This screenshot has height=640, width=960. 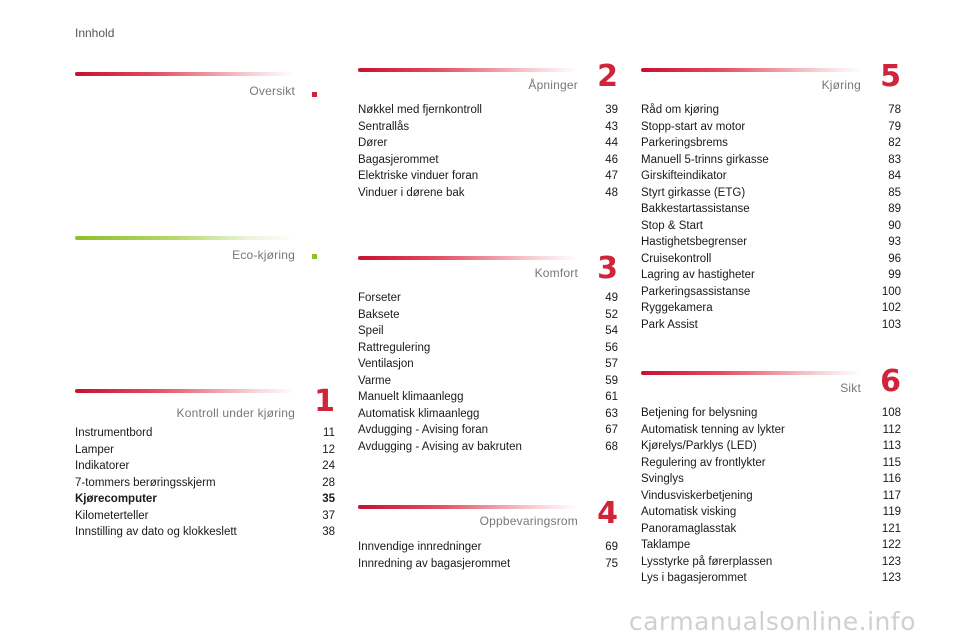 What do you see at coordinates (771, 226) in the screenshot?
I see `toc-entry: Stop & Start 90` at bounding box center [771, 226].